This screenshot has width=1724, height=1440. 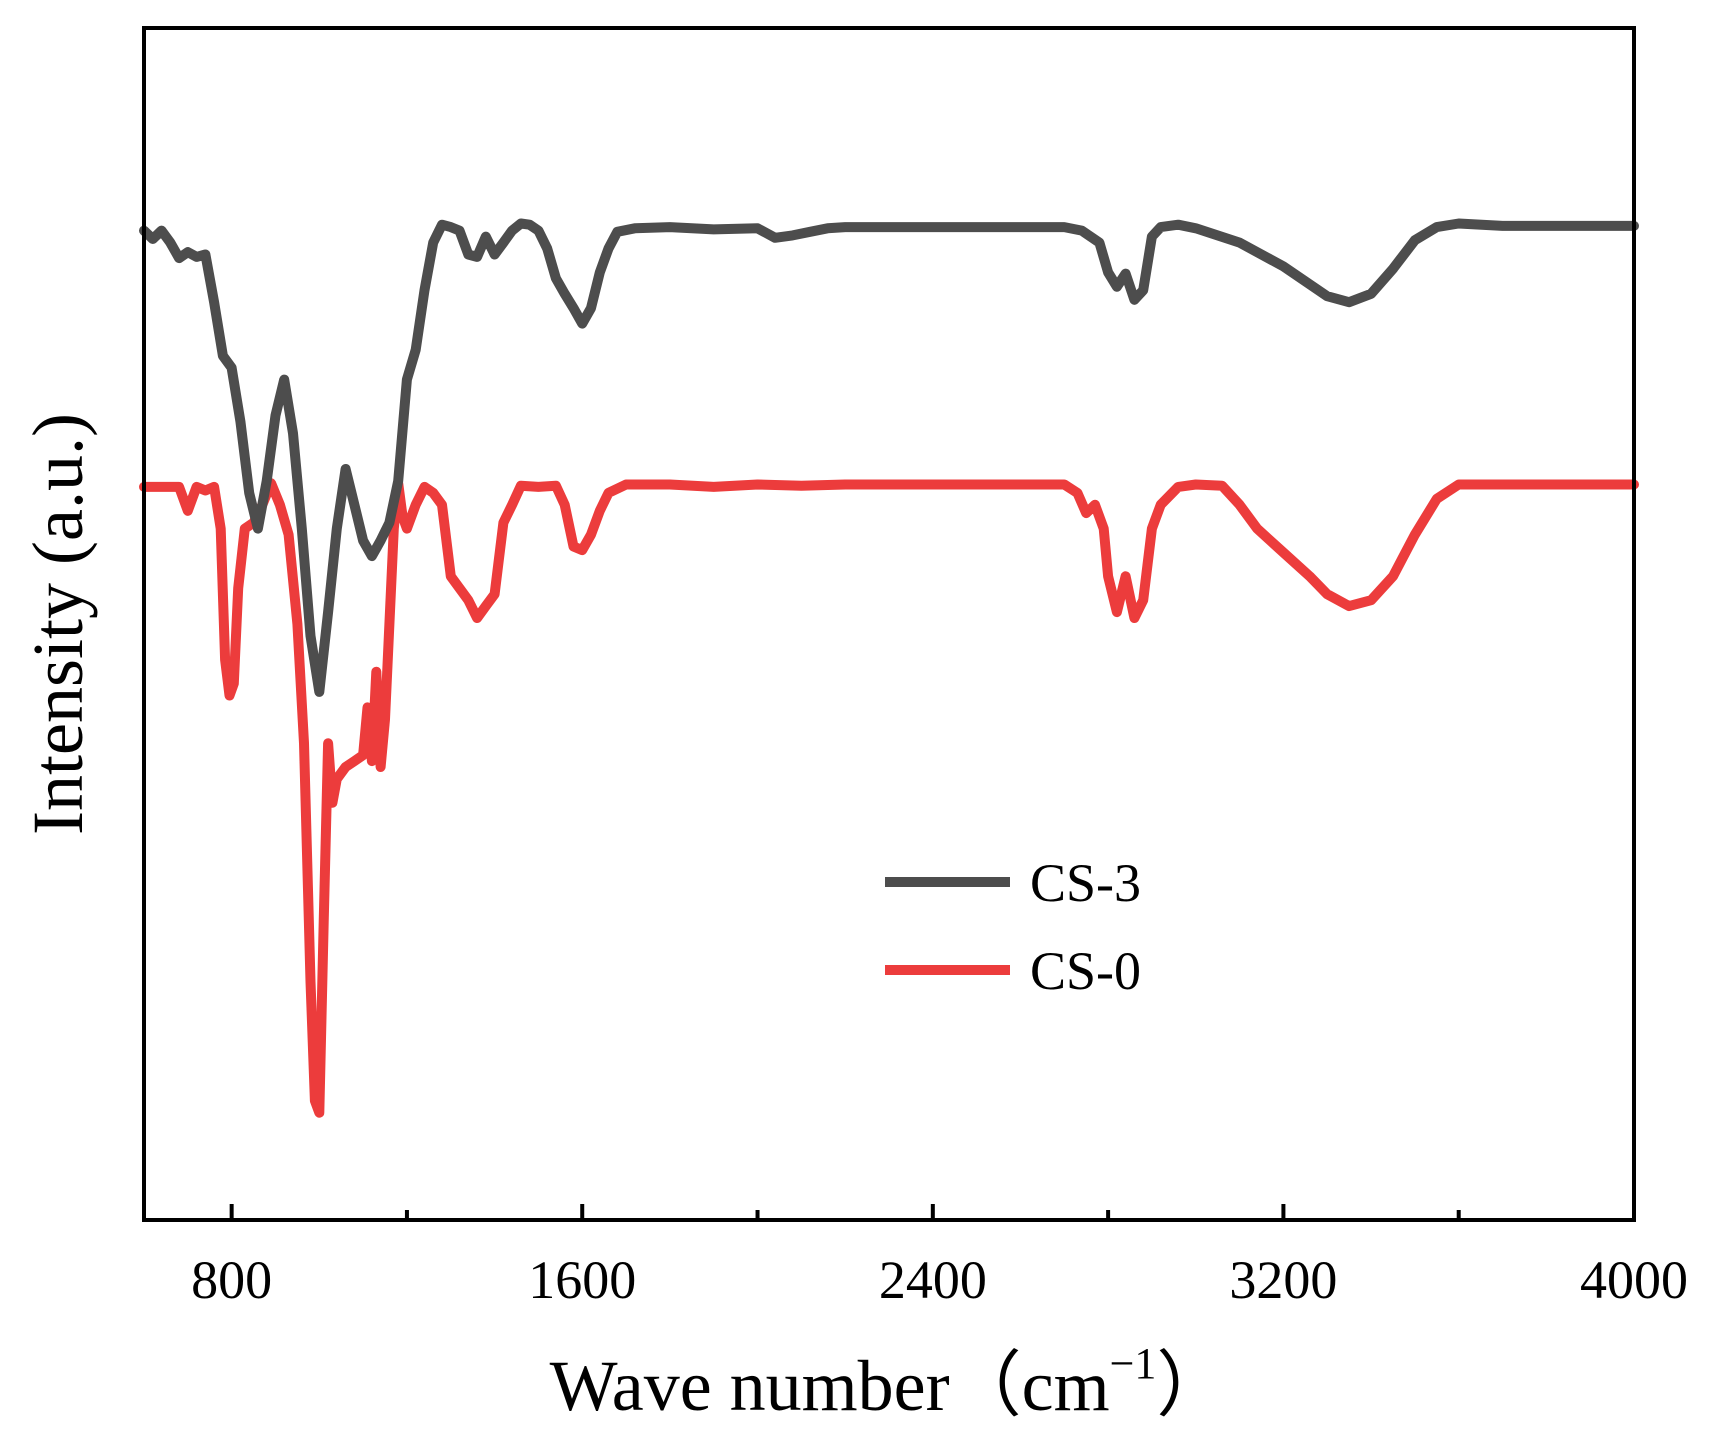 What do you see at coordinates (58, 624) in the screenshot?
I see `y-axis-title: Intensity (a.u.)` at bounding box center [58, 624].